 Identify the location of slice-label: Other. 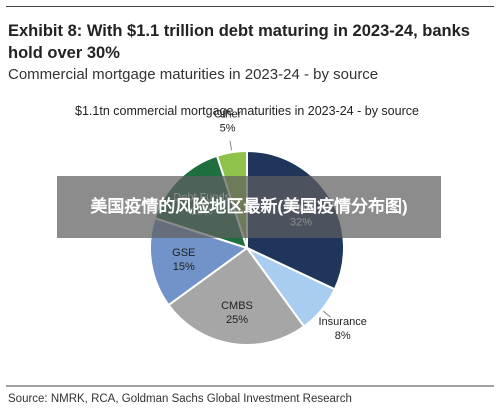
(228, 114).